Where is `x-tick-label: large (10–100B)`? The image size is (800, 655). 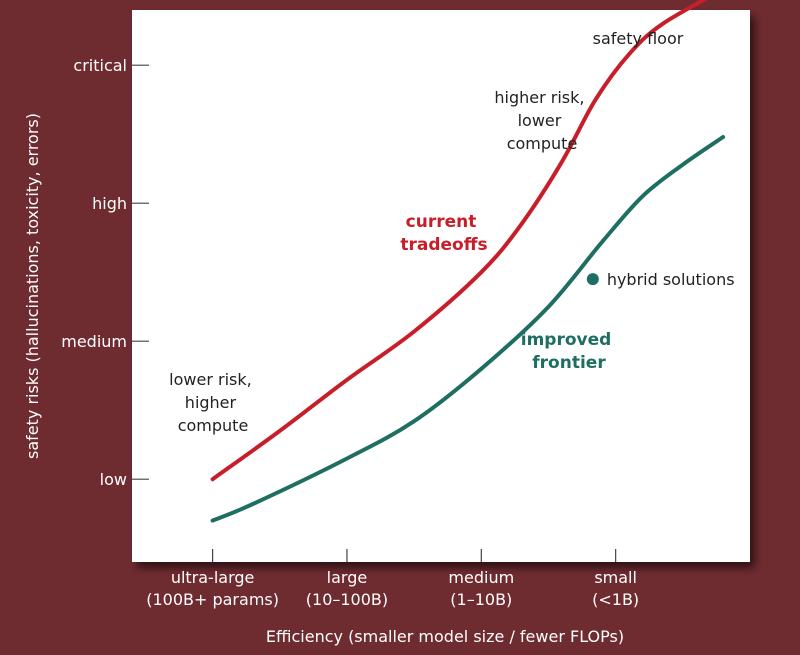 x-tick-label: large (10–100B) is located at coordinates (347, 588).